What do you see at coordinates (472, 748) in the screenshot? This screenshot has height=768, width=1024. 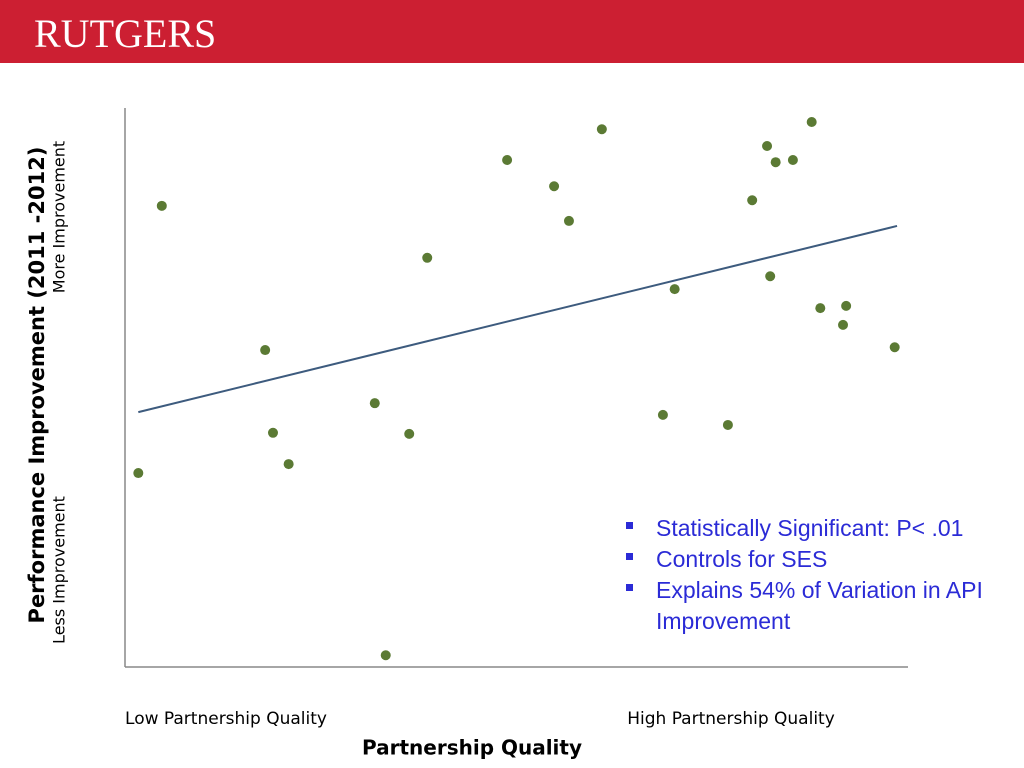 I see `x-axis-title: Partnership Quality` at bounding box center [472, 748].